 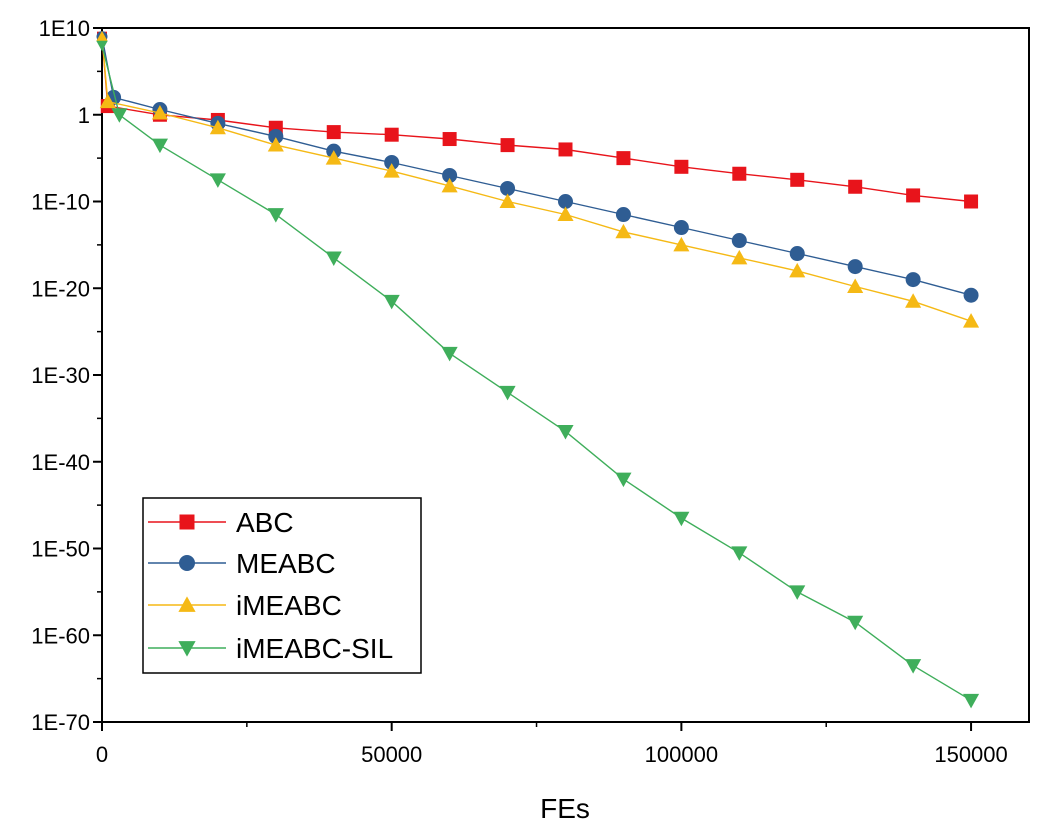 What do you see at coordinates (60, 635) in the screenshot?
I see `y-tick-label: 1E-60` at bounding box center [60, 635].